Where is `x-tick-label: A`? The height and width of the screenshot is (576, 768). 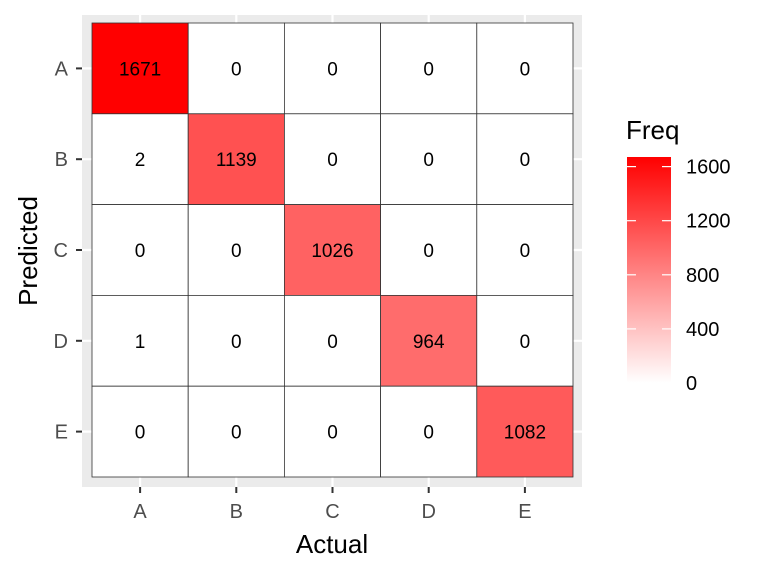
x-tick-label: A is located at coordinates (140, 512).